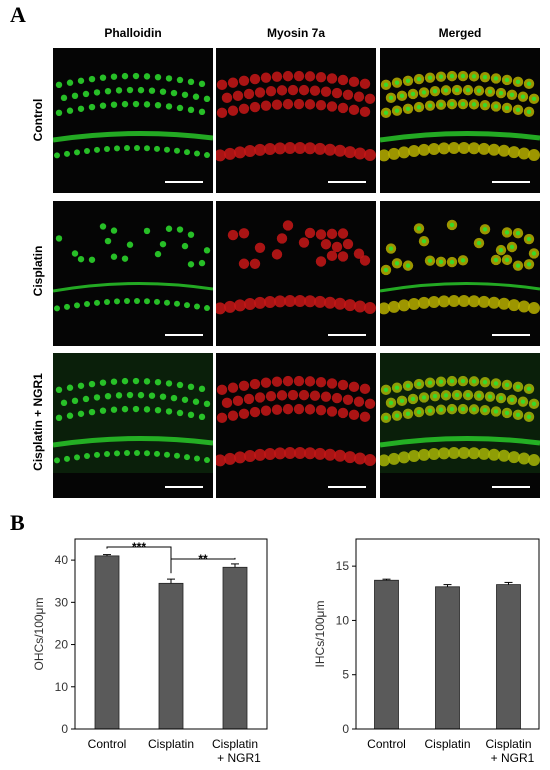  I want to click on ohc-significance-label-1: **, so click(203, 559).